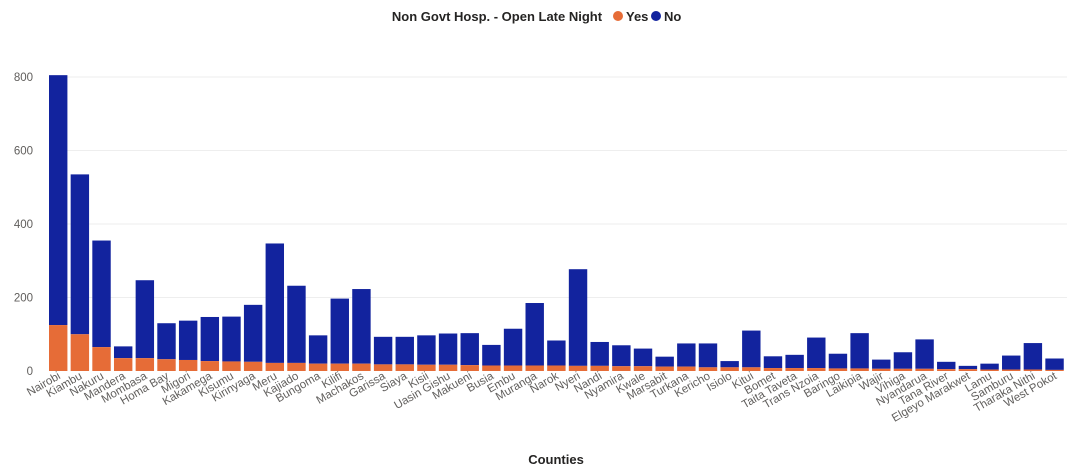 The width and height of the screenshot is (1075, 470). What do you see at coordinates (361, 326) in the screenshot?
I see `bar-no-machakos` at bounding box center [361, 326].